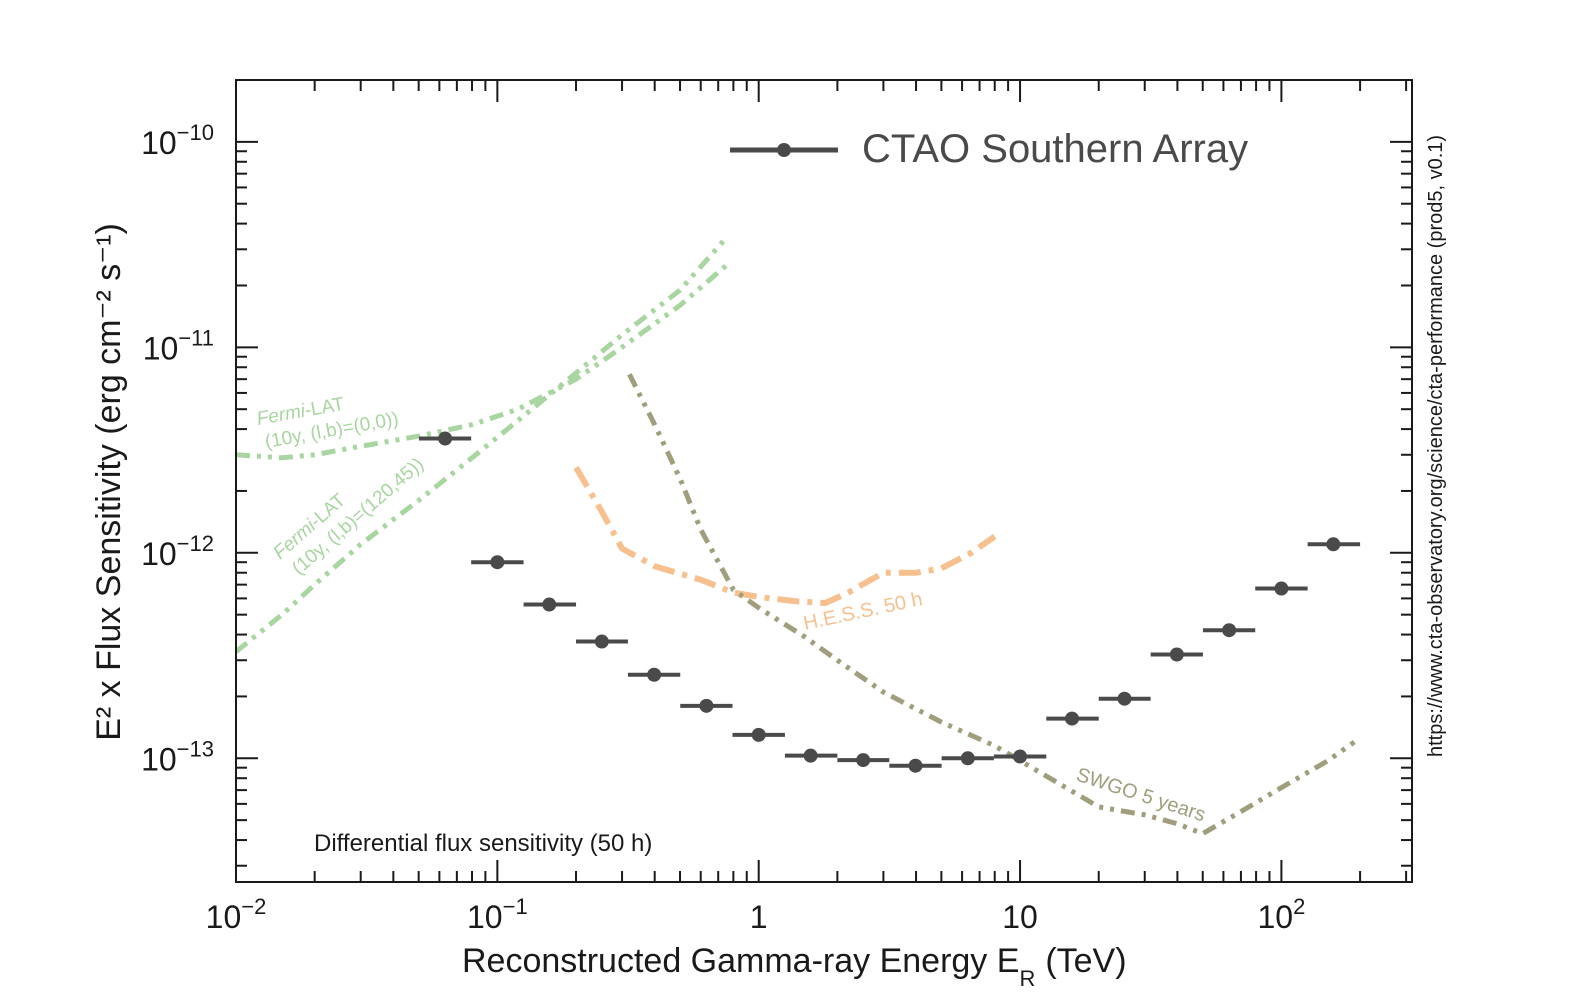 The image size is (1575, 1006). Describe the element at coordinates (785, 535) in the screenshot. I see `hess-curve` at that location.